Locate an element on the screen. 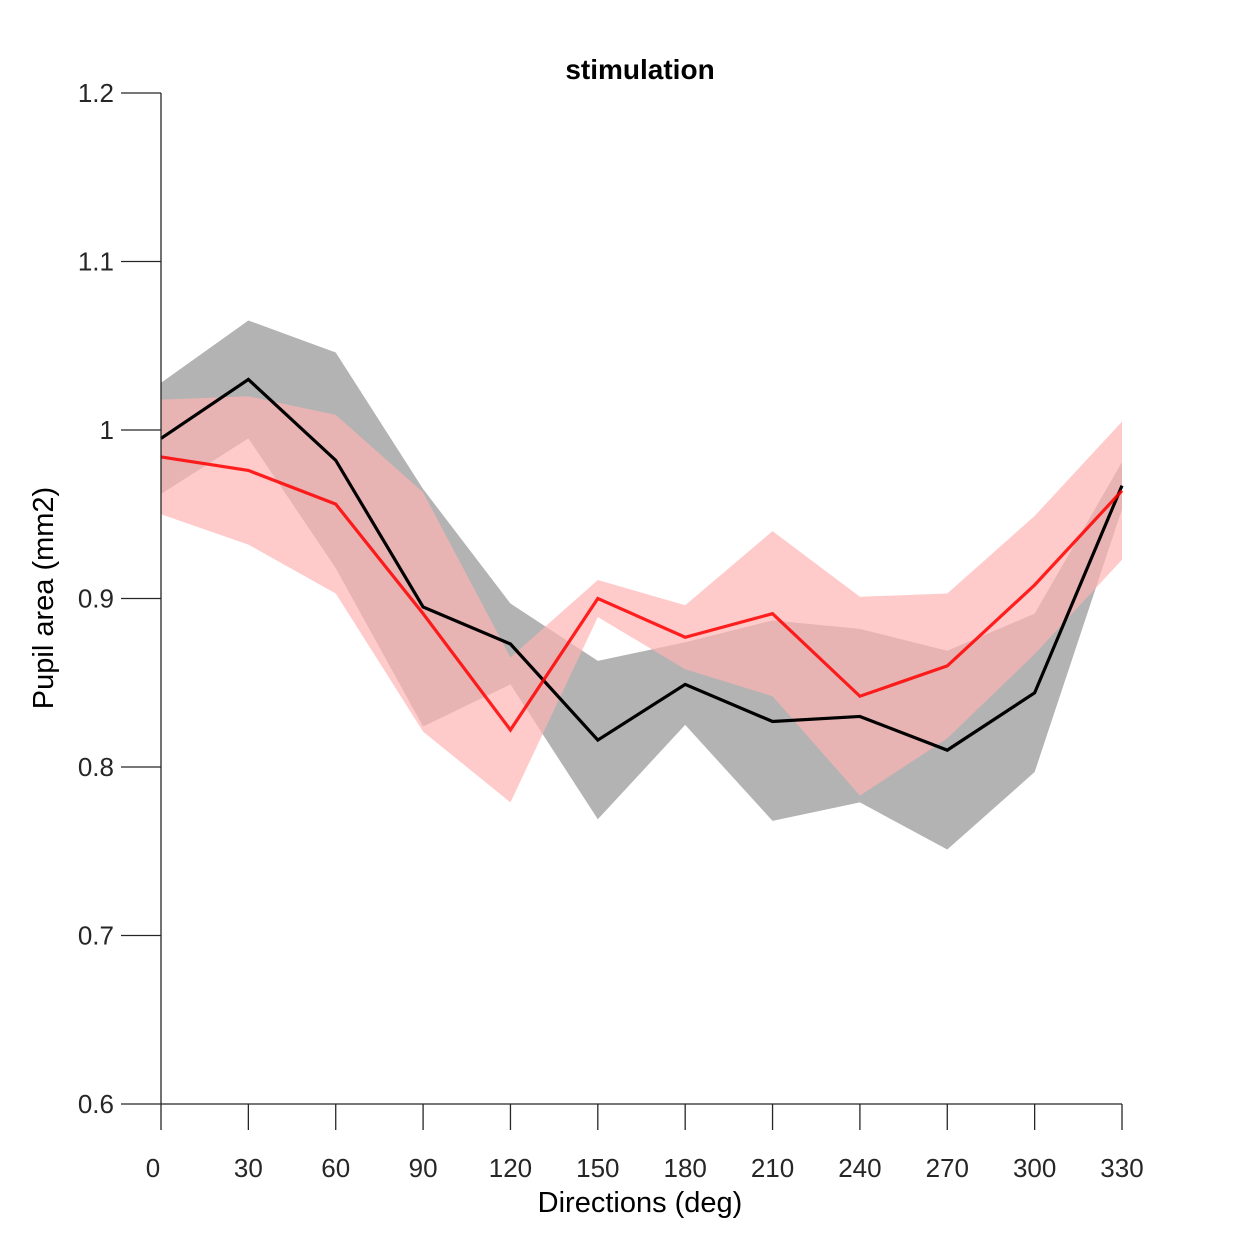 The height and width of the screenshot is (1240, 1240). x-tick-label: 330 is located at coordinates (1121, 1168).